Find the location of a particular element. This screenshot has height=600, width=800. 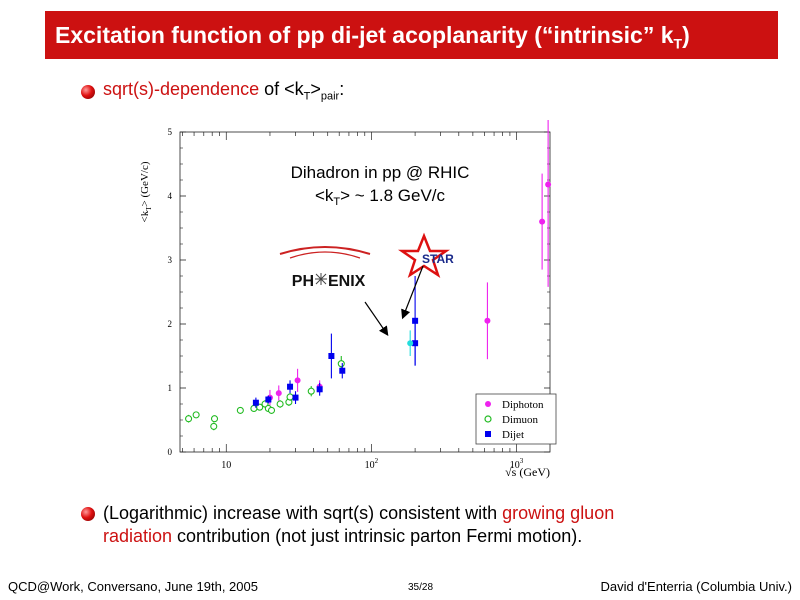

dihadron-in-pp-rhic-point is located at coordinates (410, 343).